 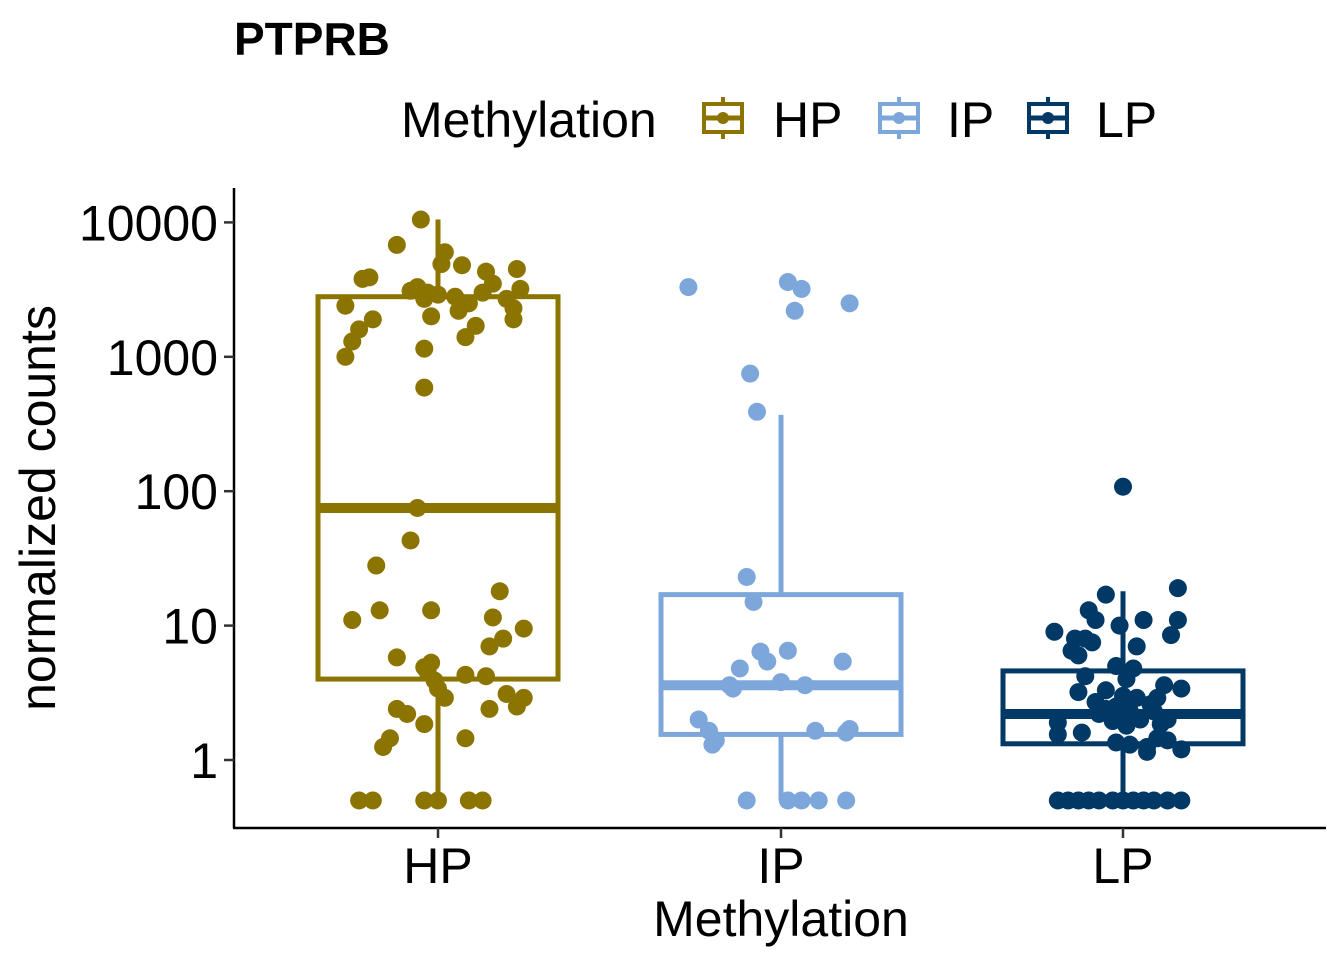 I want to click on y-tick-label: 100, so click(x=176, y=492).